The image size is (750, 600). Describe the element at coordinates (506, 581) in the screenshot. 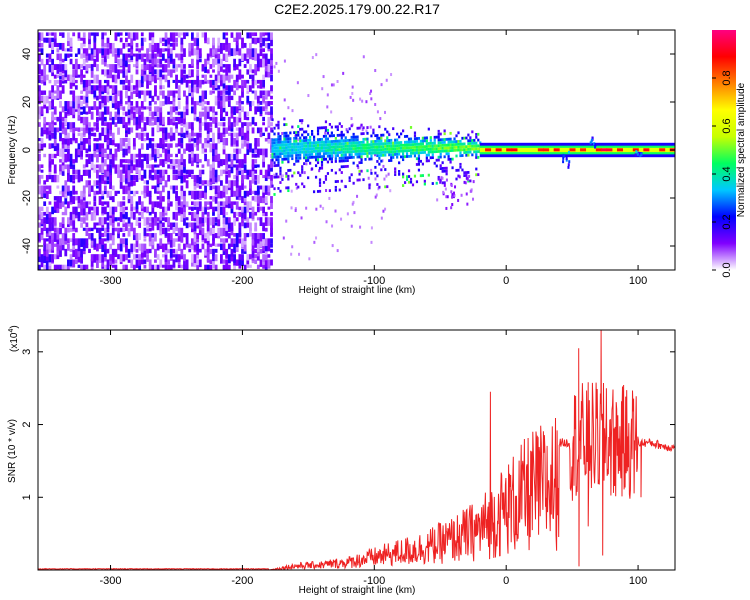

I see `x-tick-label: 0` at that location.